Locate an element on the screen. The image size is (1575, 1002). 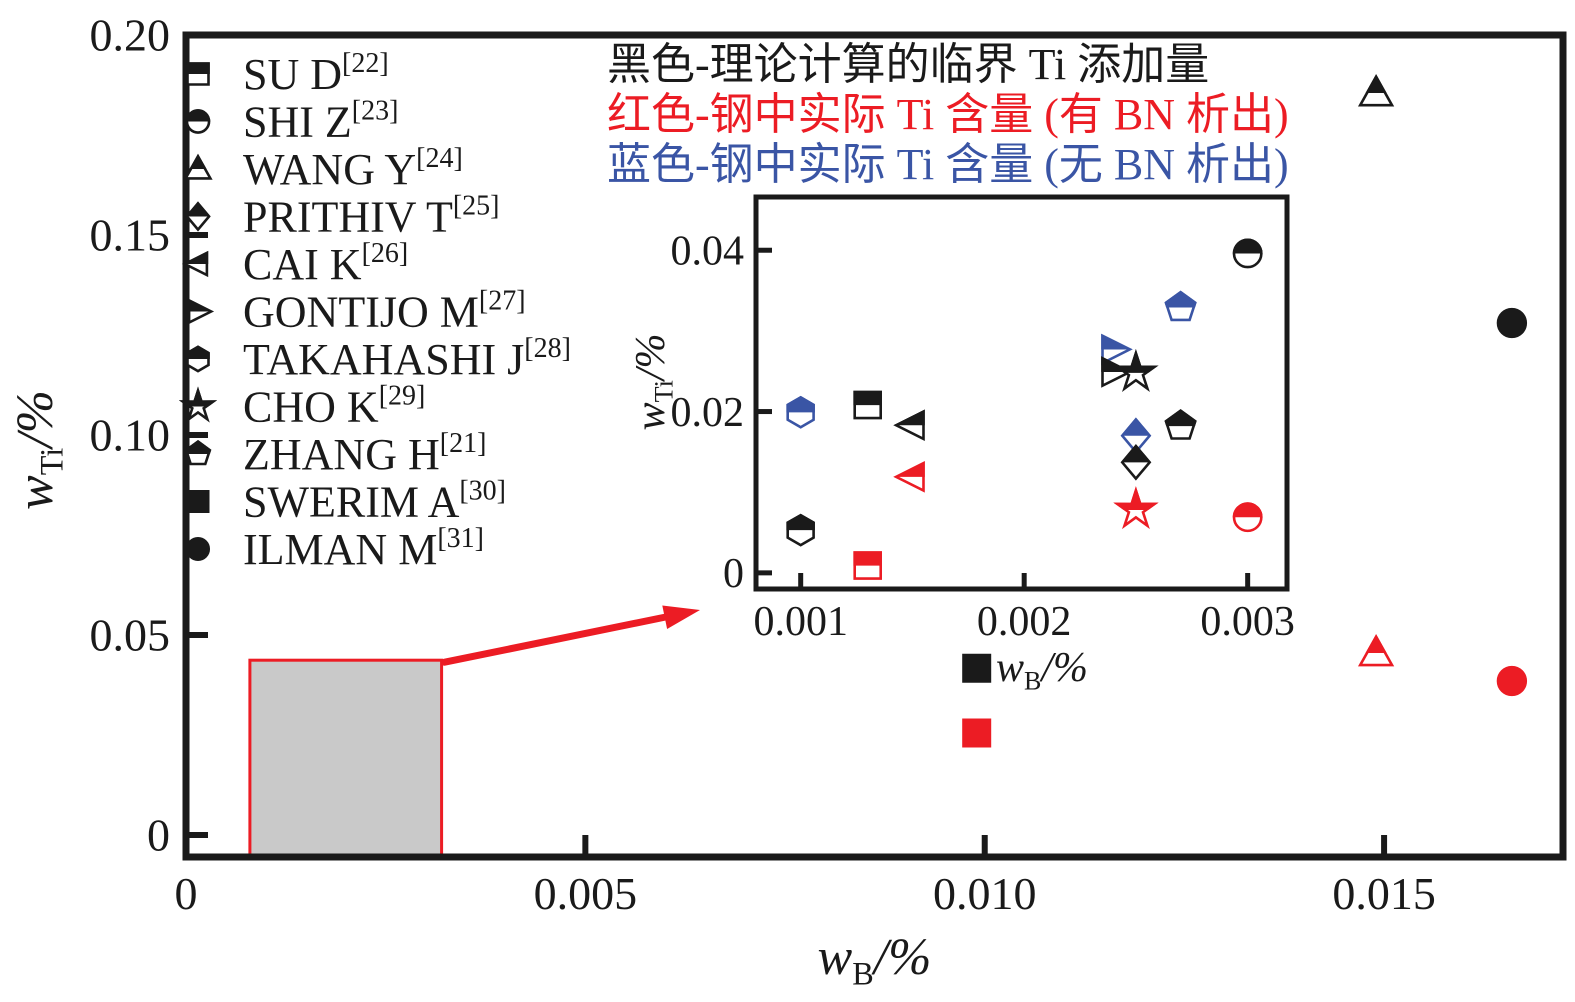
legend-marker-cai-k is located at coordinates (195, 264).